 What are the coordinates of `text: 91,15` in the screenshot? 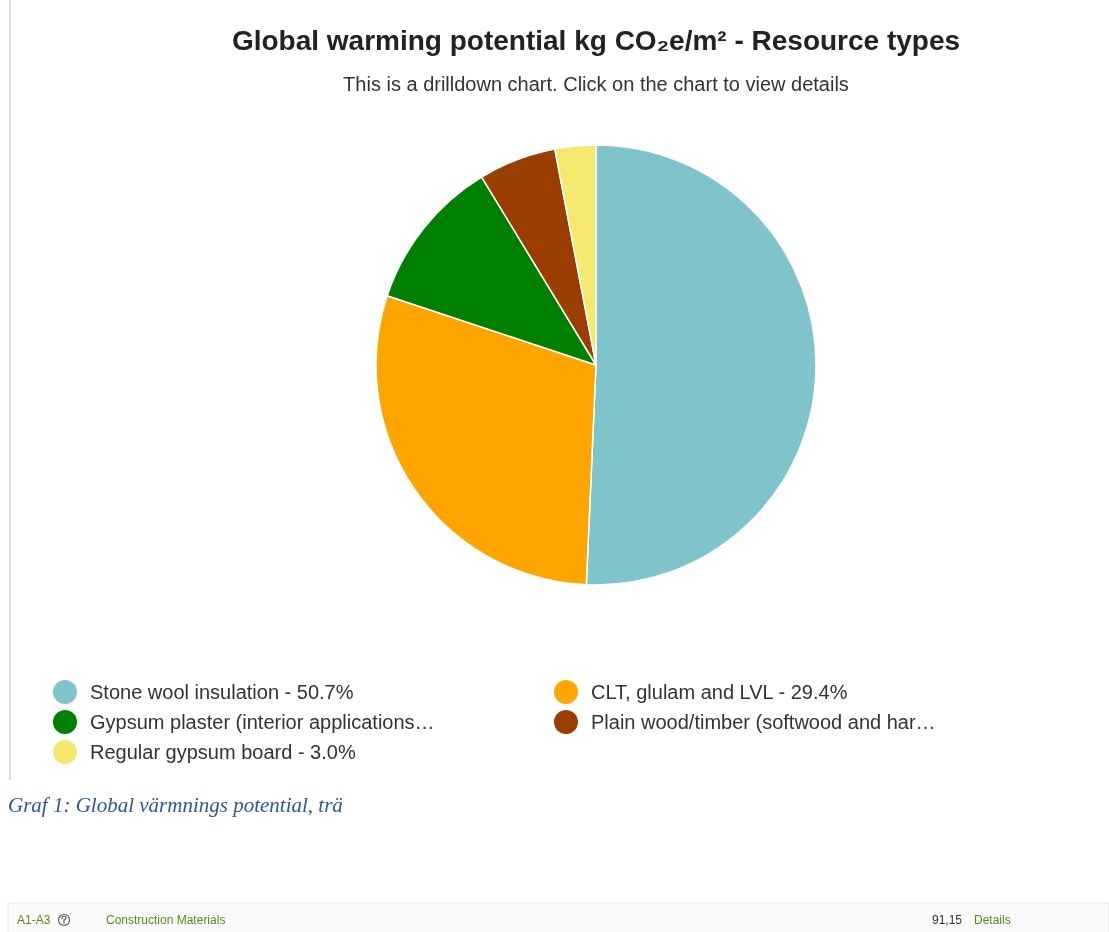 It's located at (947, 920).